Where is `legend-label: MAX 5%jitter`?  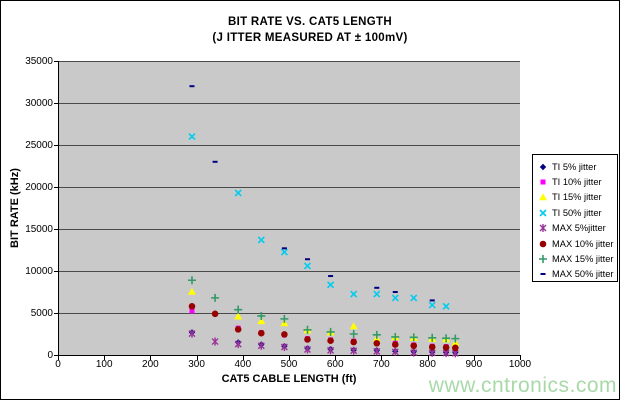 legend-label: MAX 5%jitter is located at coordinates (579, 228).